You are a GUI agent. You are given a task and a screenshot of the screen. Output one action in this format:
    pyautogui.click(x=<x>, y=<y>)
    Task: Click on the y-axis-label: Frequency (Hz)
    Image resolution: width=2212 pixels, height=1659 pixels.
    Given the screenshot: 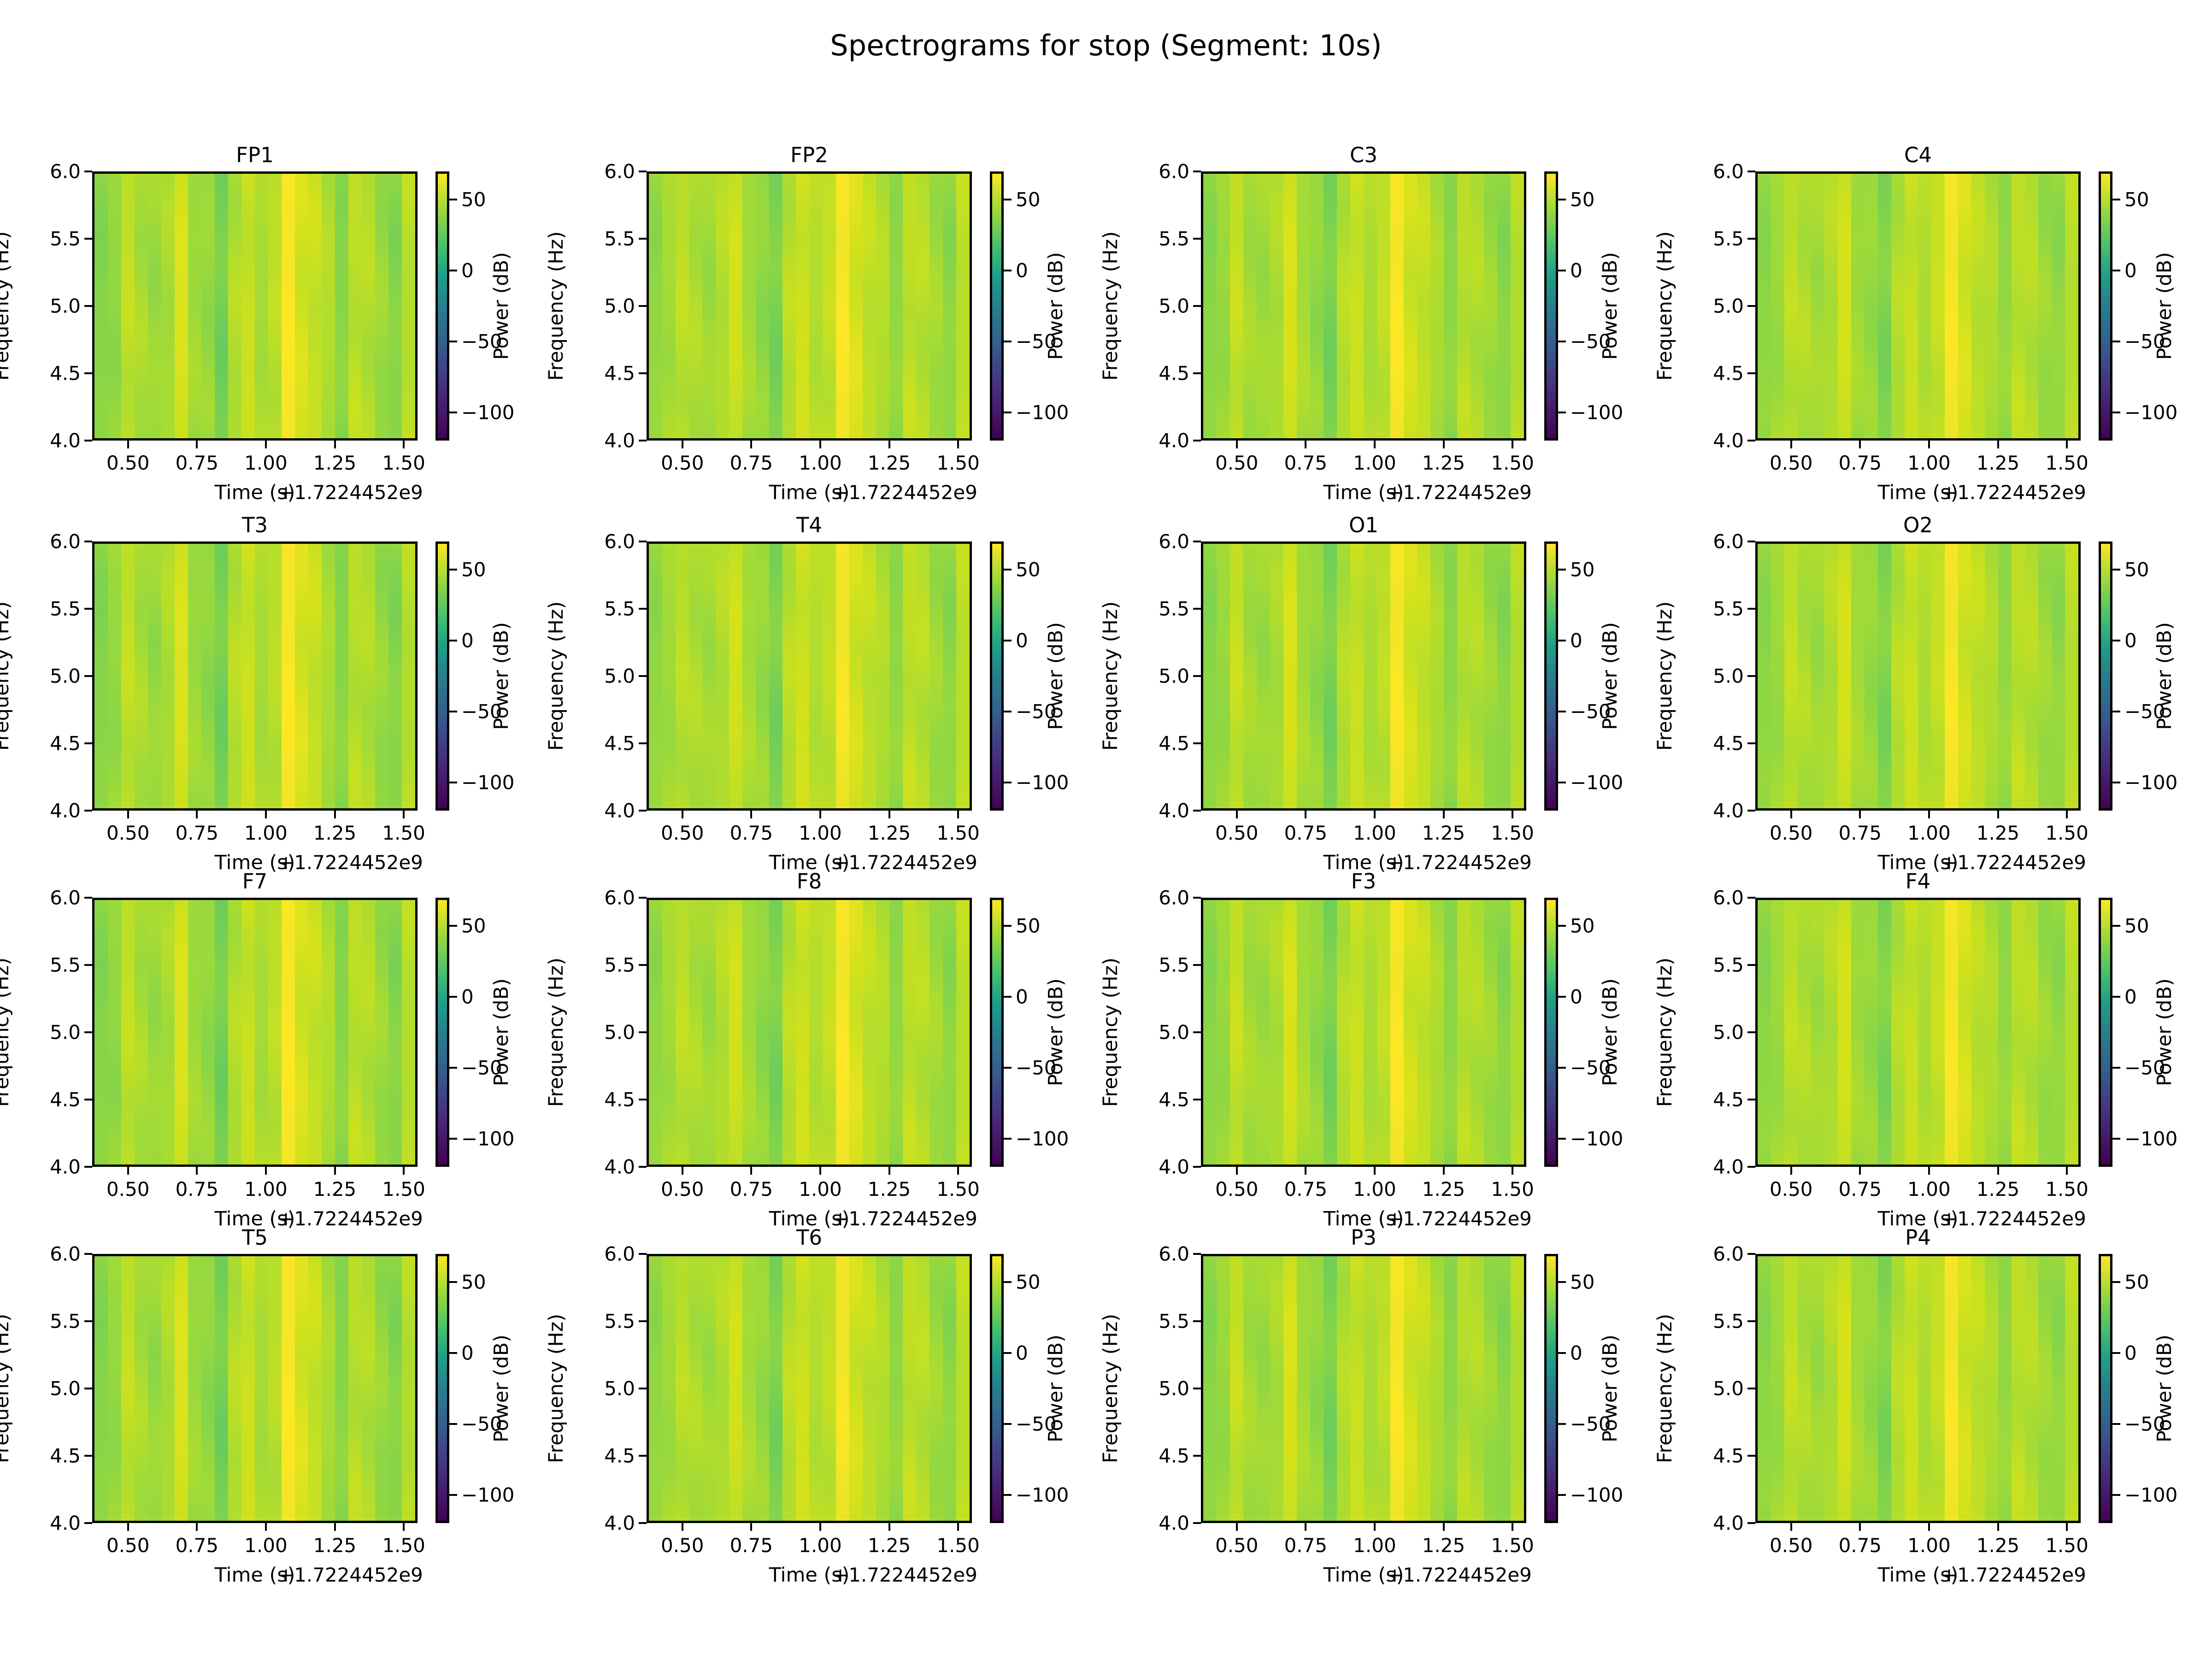 What is the action you would take?
    pyautogui.click(x=1110, y=676)
    